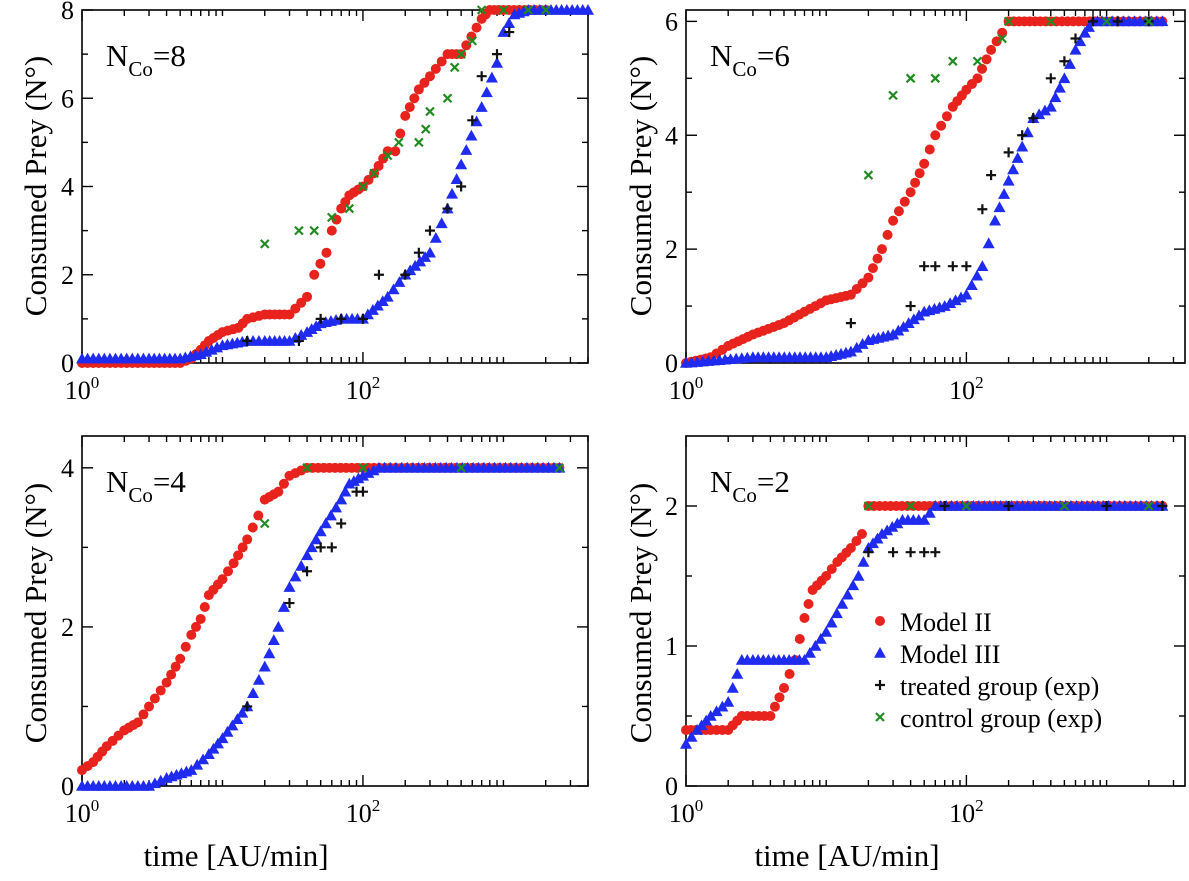 This screenshot has height=881, width=1189. What do you see at coordinates (950, 654) in the screenshot?
I see `legend-label: Model III` at bounding box center [950, 654].